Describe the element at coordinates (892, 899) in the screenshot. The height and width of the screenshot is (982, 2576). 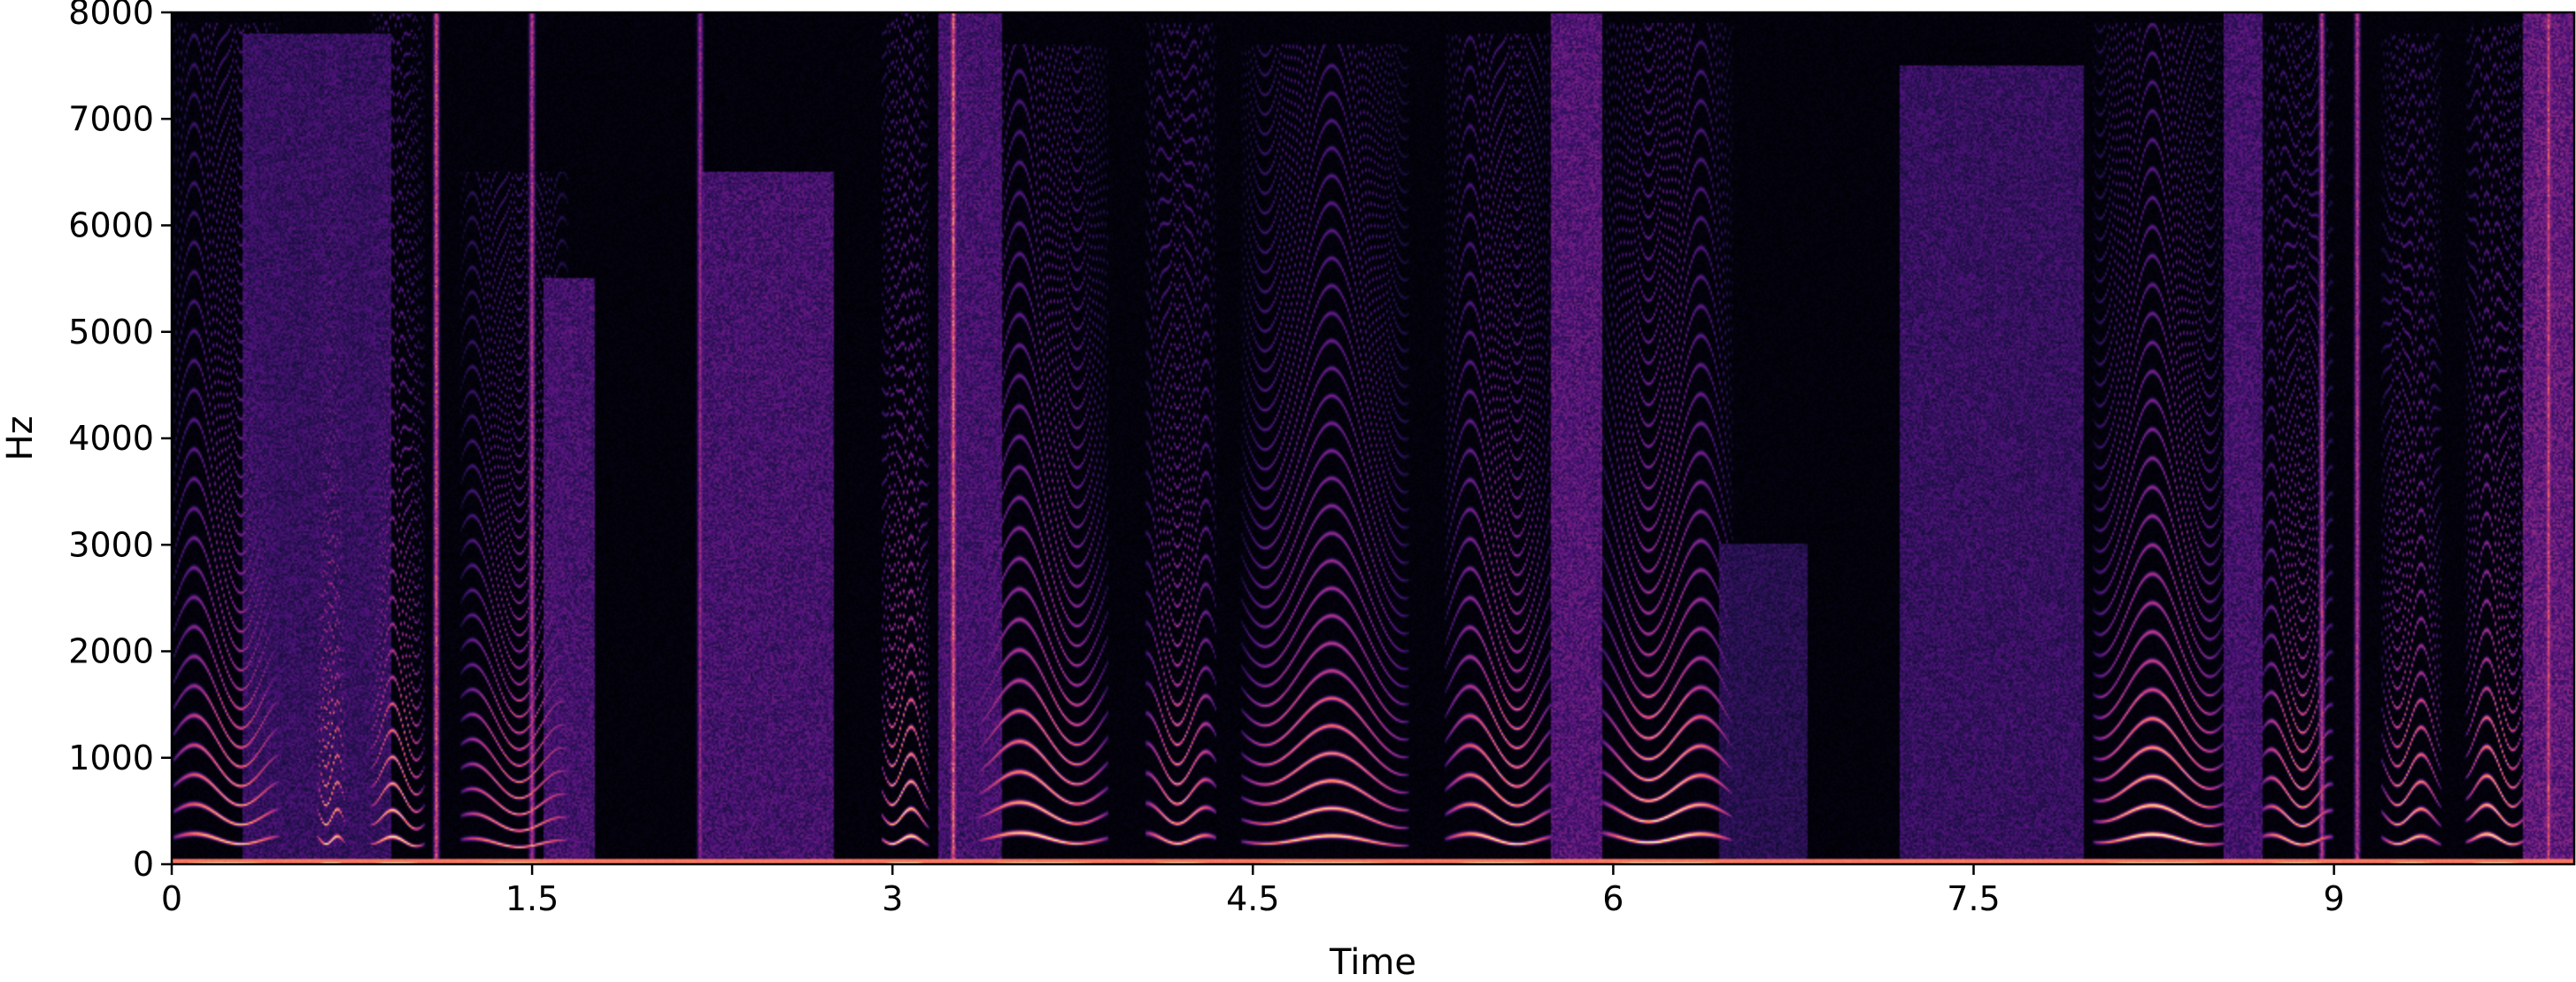
I see `x-tick-label: 3` at that location.